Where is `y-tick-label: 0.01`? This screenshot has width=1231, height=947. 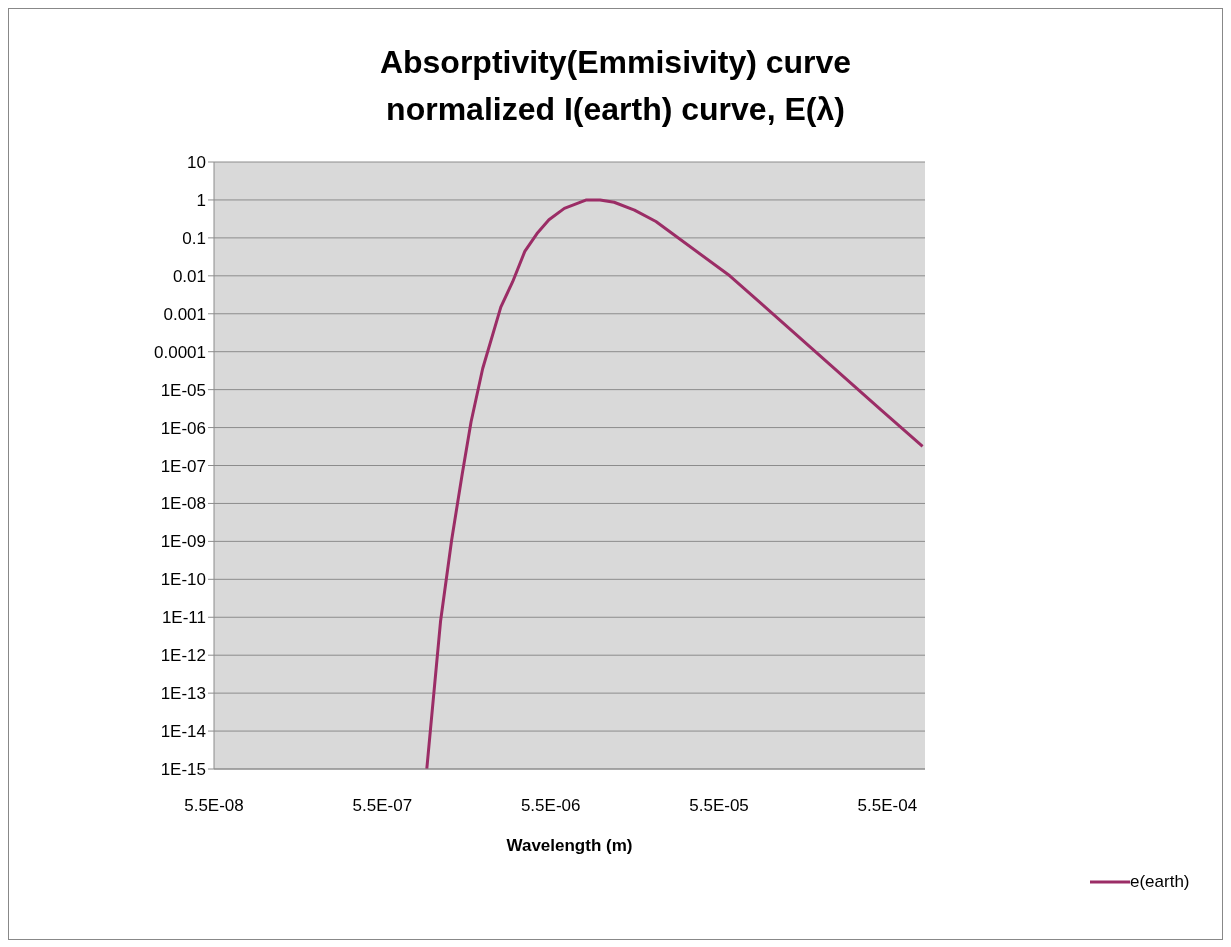 y-tick-label: 0.01 is located at coordinates (189, 276).